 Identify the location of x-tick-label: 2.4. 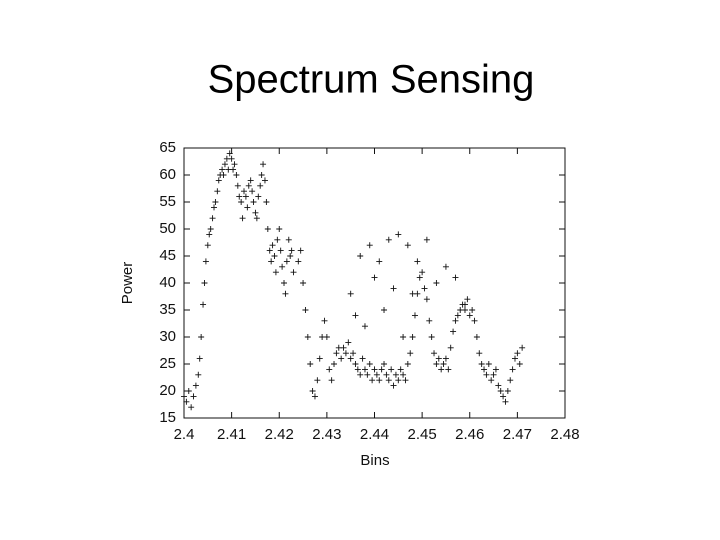
(184, 434).